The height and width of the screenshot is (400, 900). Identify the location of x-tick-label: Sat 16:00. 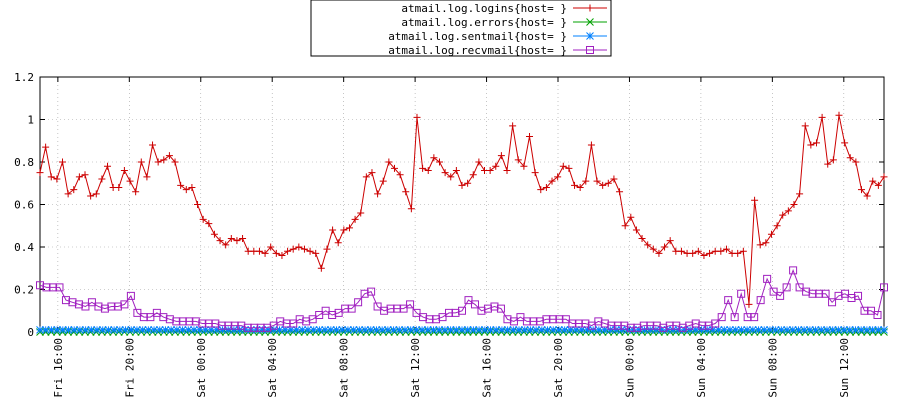
(487, 368).